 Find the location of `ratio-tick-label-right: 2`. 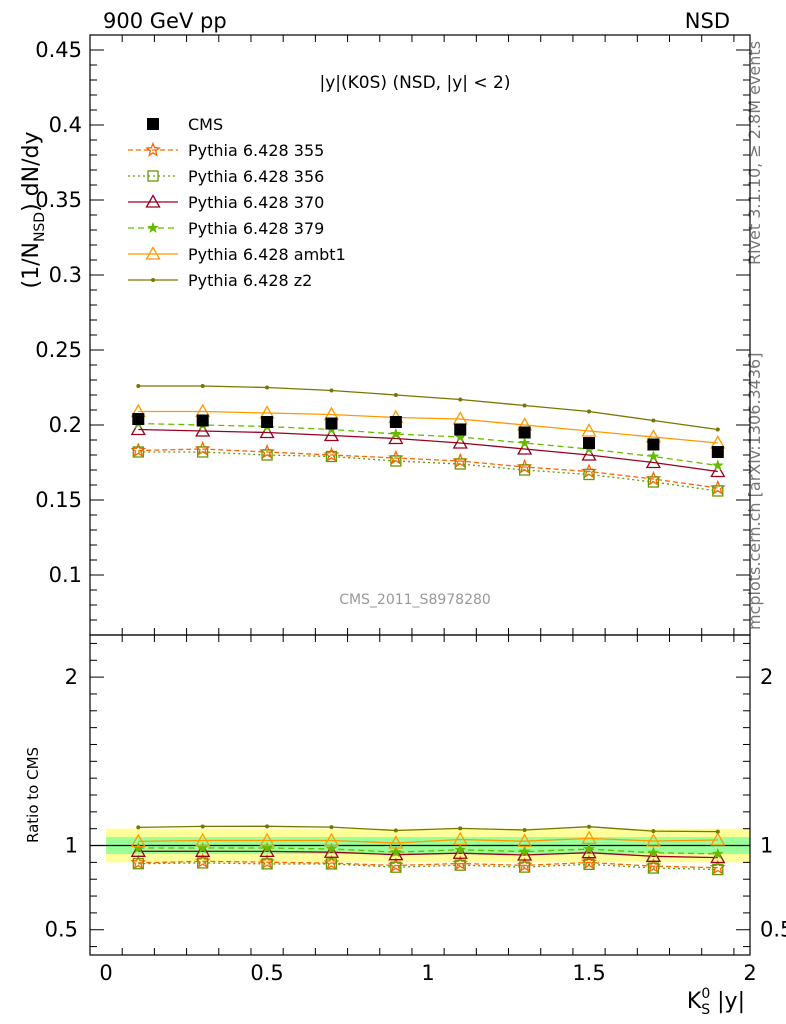

ratio-tick-label-right: 2 is located at coordinates (766, 677).